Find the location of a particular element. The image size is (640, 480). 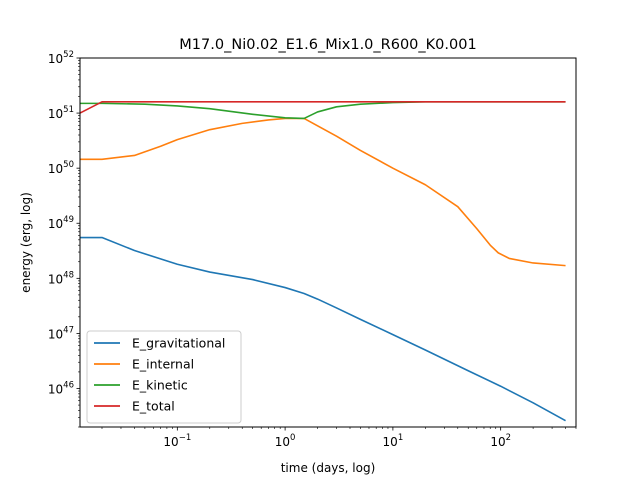

legend-label: E_internal is located at coordinates (163, 364).